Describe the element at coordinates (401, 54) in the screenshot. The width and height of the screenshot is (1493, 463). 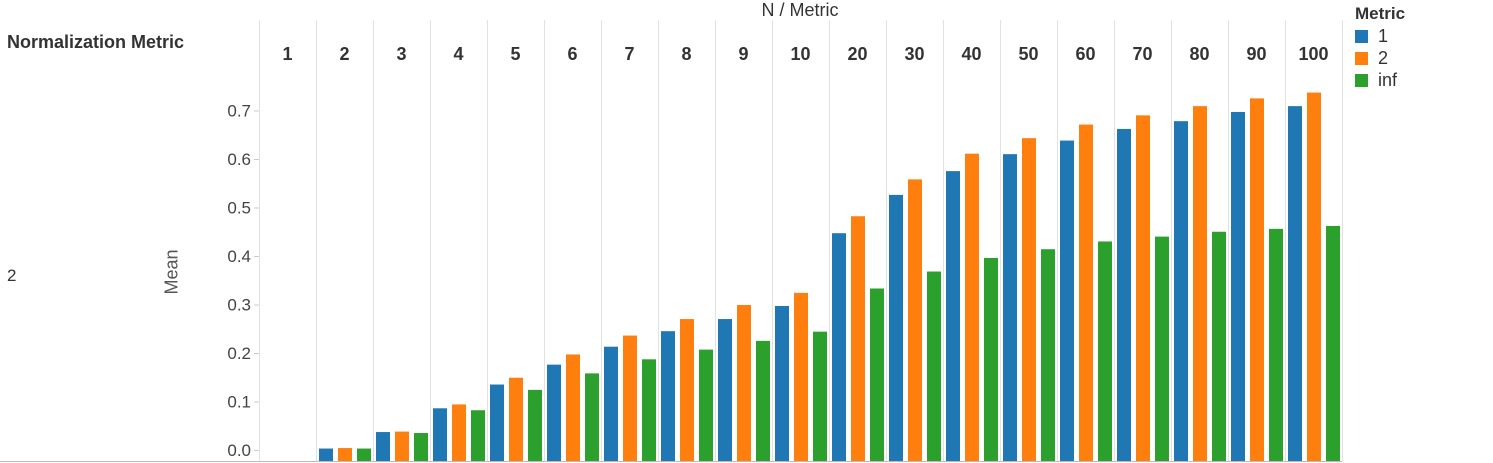
I see `column-header: 3` at that location.